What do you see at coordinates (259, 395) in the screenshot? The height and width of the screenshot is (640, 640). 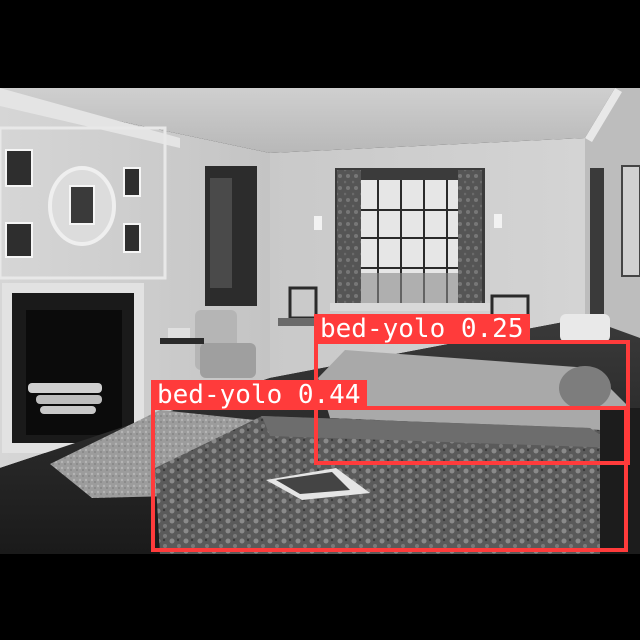 I see `detection-label-bed-2: bed-yolo 0.44` at bounding box center [259, 395].